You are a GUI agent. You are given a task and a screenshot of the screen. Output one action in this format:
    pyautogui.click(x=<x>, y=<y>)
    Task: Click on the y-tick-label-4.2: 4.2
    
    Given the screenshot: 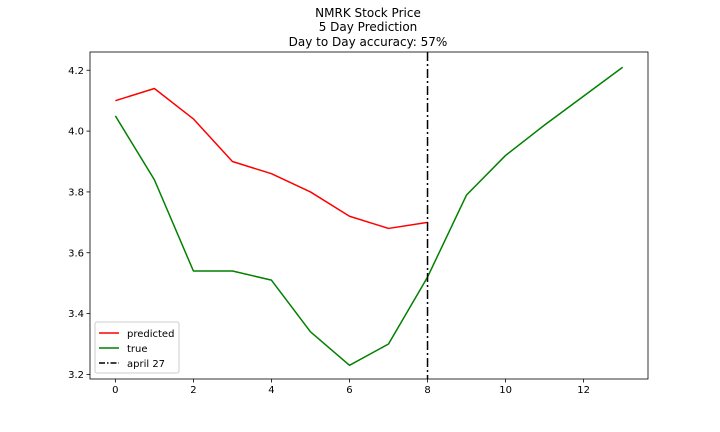 What is the action you would take?
    pyautogui.click(x=76, y=71)
    